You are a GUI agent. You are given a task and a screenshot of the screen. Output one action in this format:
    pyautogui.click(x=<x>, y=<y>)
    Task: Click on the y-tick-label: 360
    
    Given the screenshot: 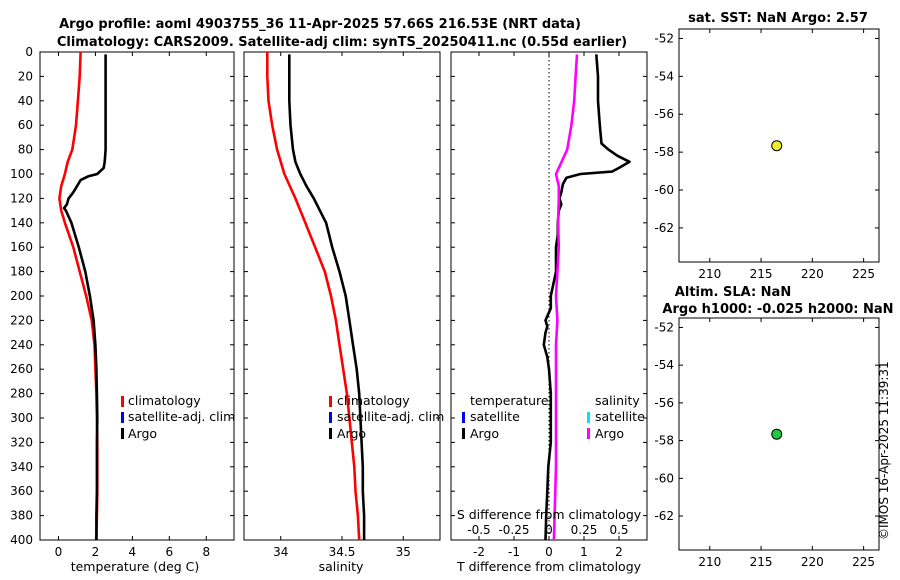 What is the action you would take?
    pyautogui.click(x=21, y=491)
    